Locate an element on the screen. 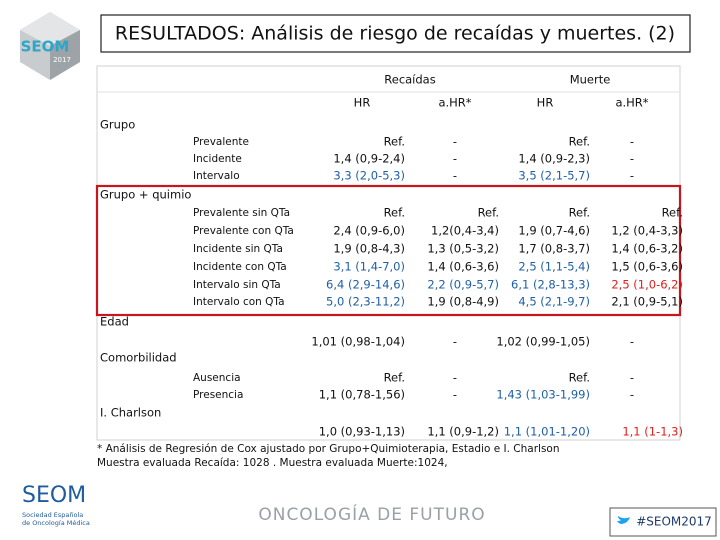  title-box is located at coordinates (395, 33).